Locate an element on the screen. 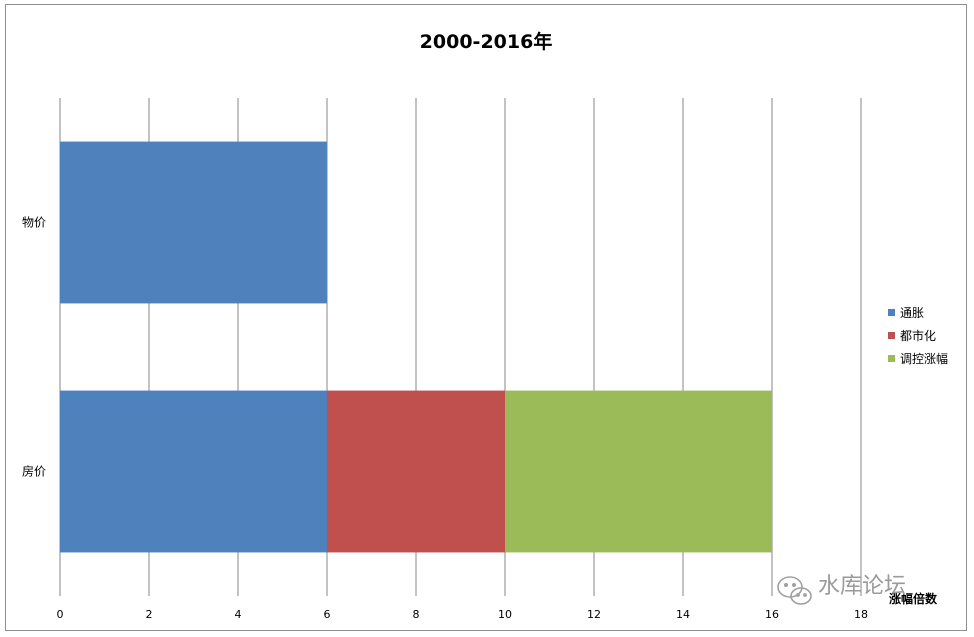 This screenshot has width=974, height=637. legend-label: 通胀 is located at coordinates (912, 313).